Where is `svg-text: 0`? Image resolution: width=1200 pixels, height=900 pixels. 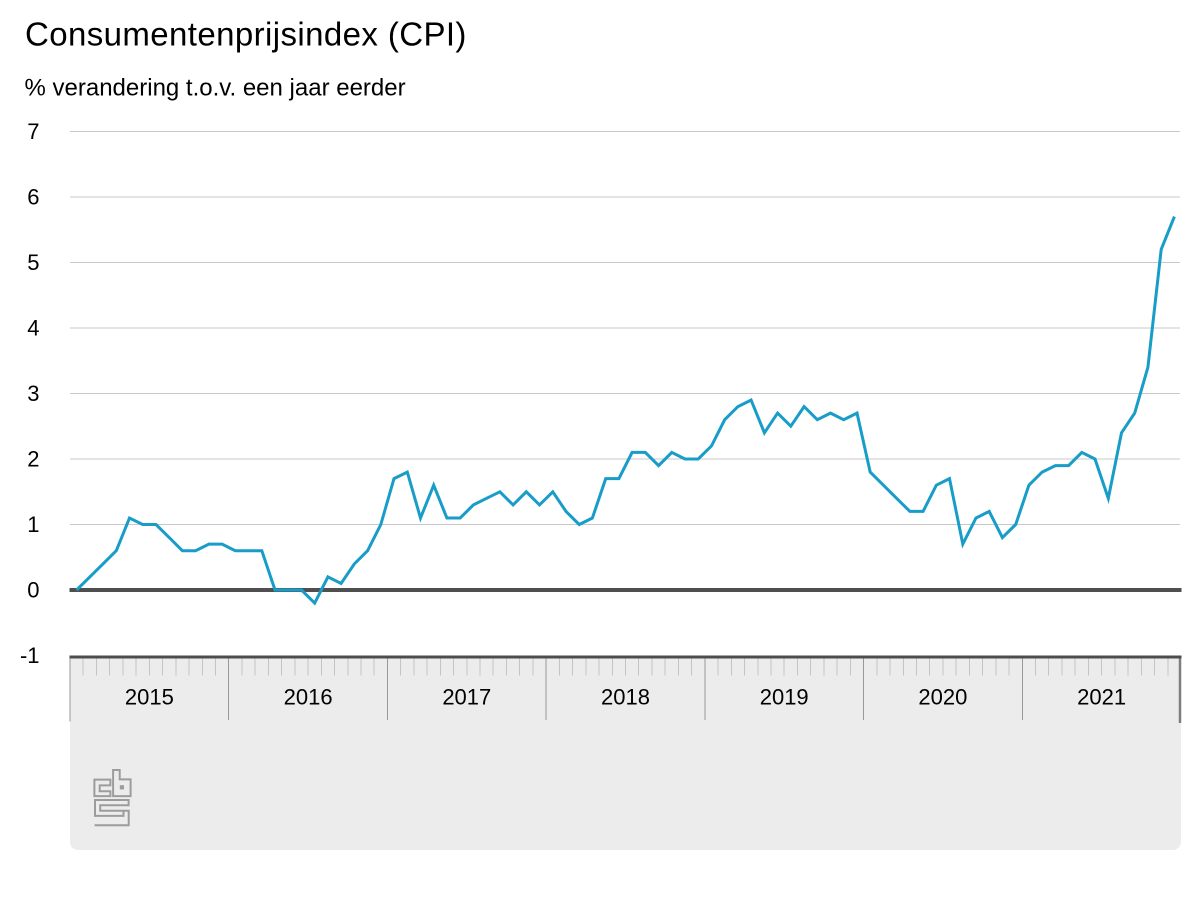
svg-text: 0 is located at coordinates (33, 590).